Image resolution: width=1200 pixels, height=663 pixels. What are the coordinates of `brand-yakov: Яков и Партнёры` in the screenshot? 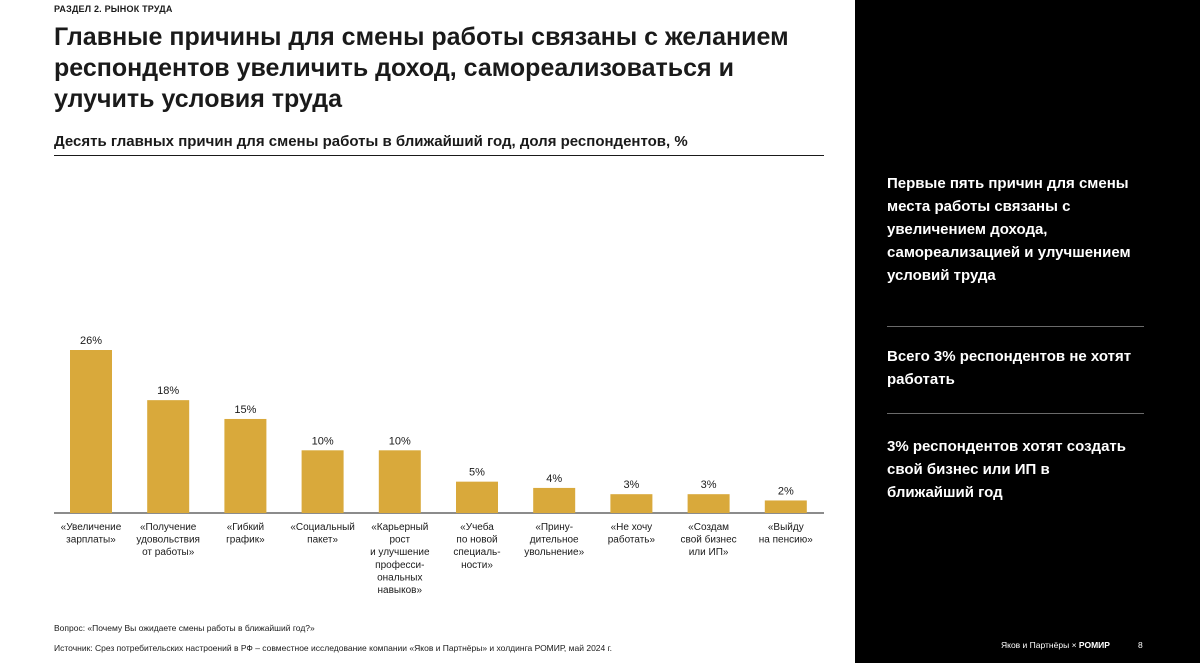 It's located at (1035, 645).